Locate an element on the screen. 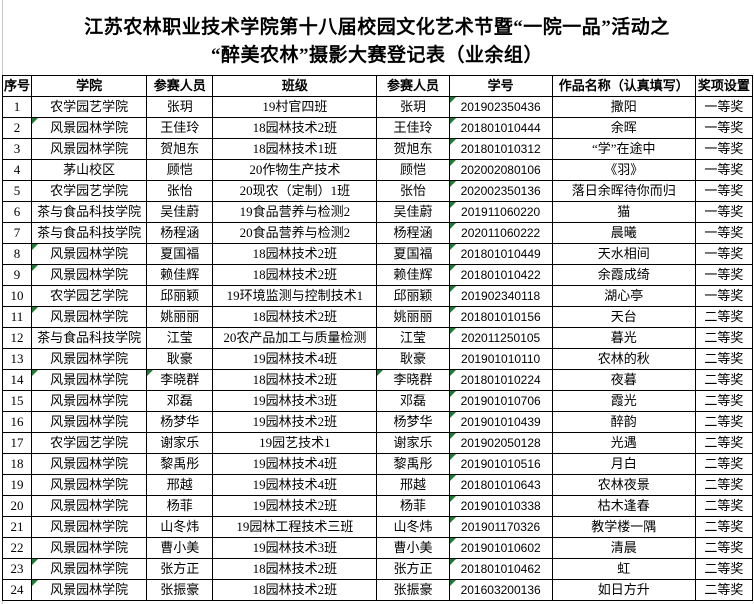 The image size is (754, 604). cell-work-title: 农林的秋 is located at coordinates (623, 359).